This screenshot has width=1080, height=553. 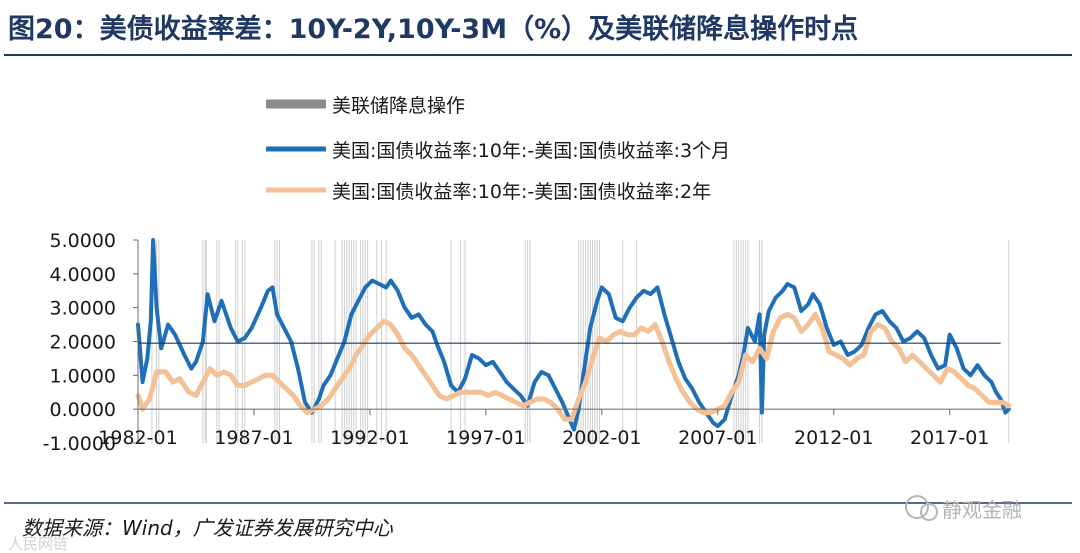 I want to click on x-tick-label: 2002-01, so click(x=601, y=438).